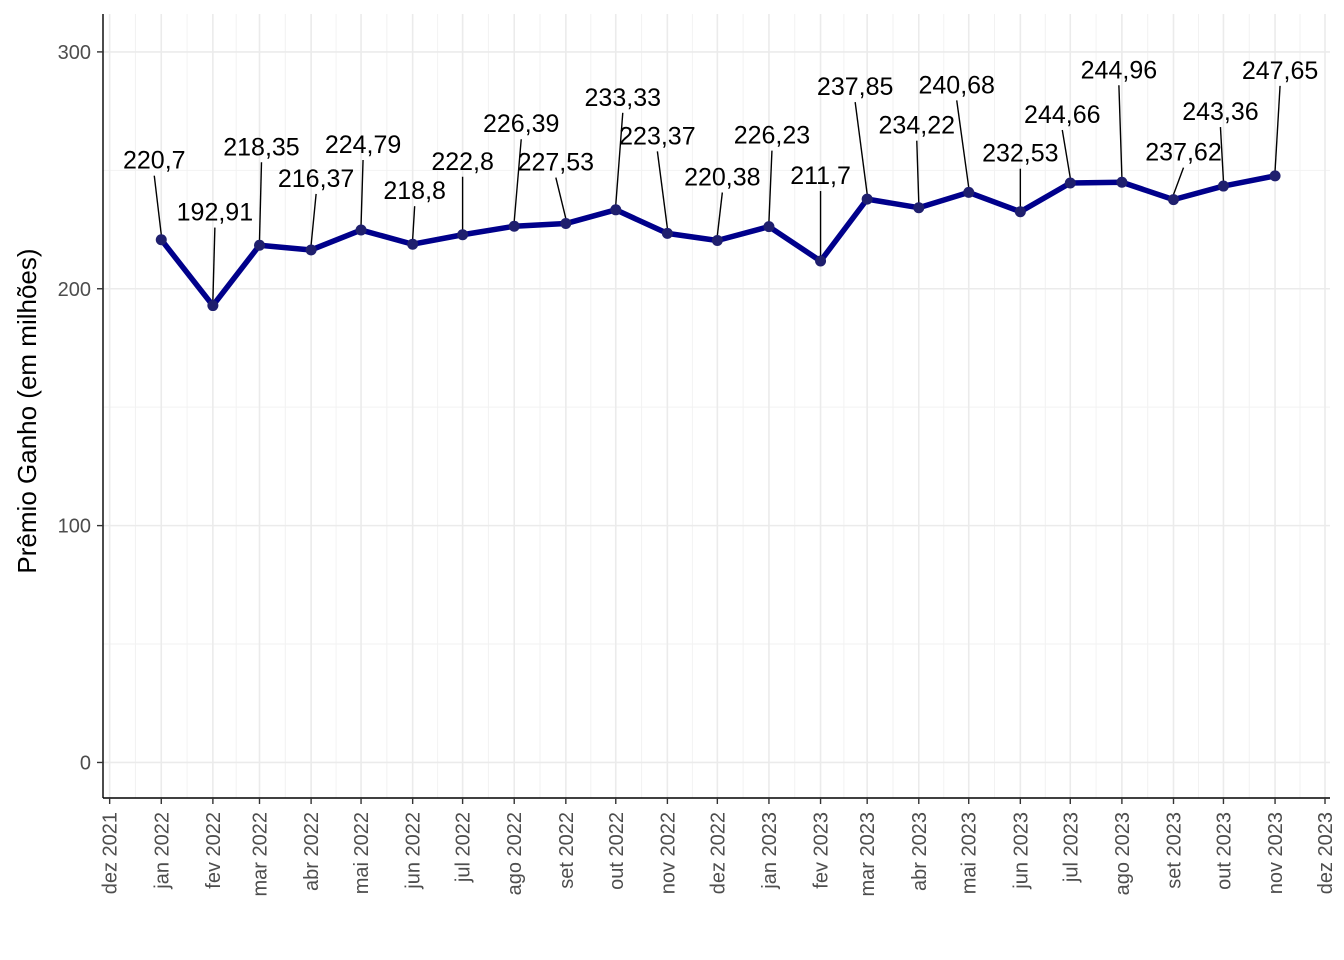  I want to click on data-label: 232,53, so click(1020, 154).